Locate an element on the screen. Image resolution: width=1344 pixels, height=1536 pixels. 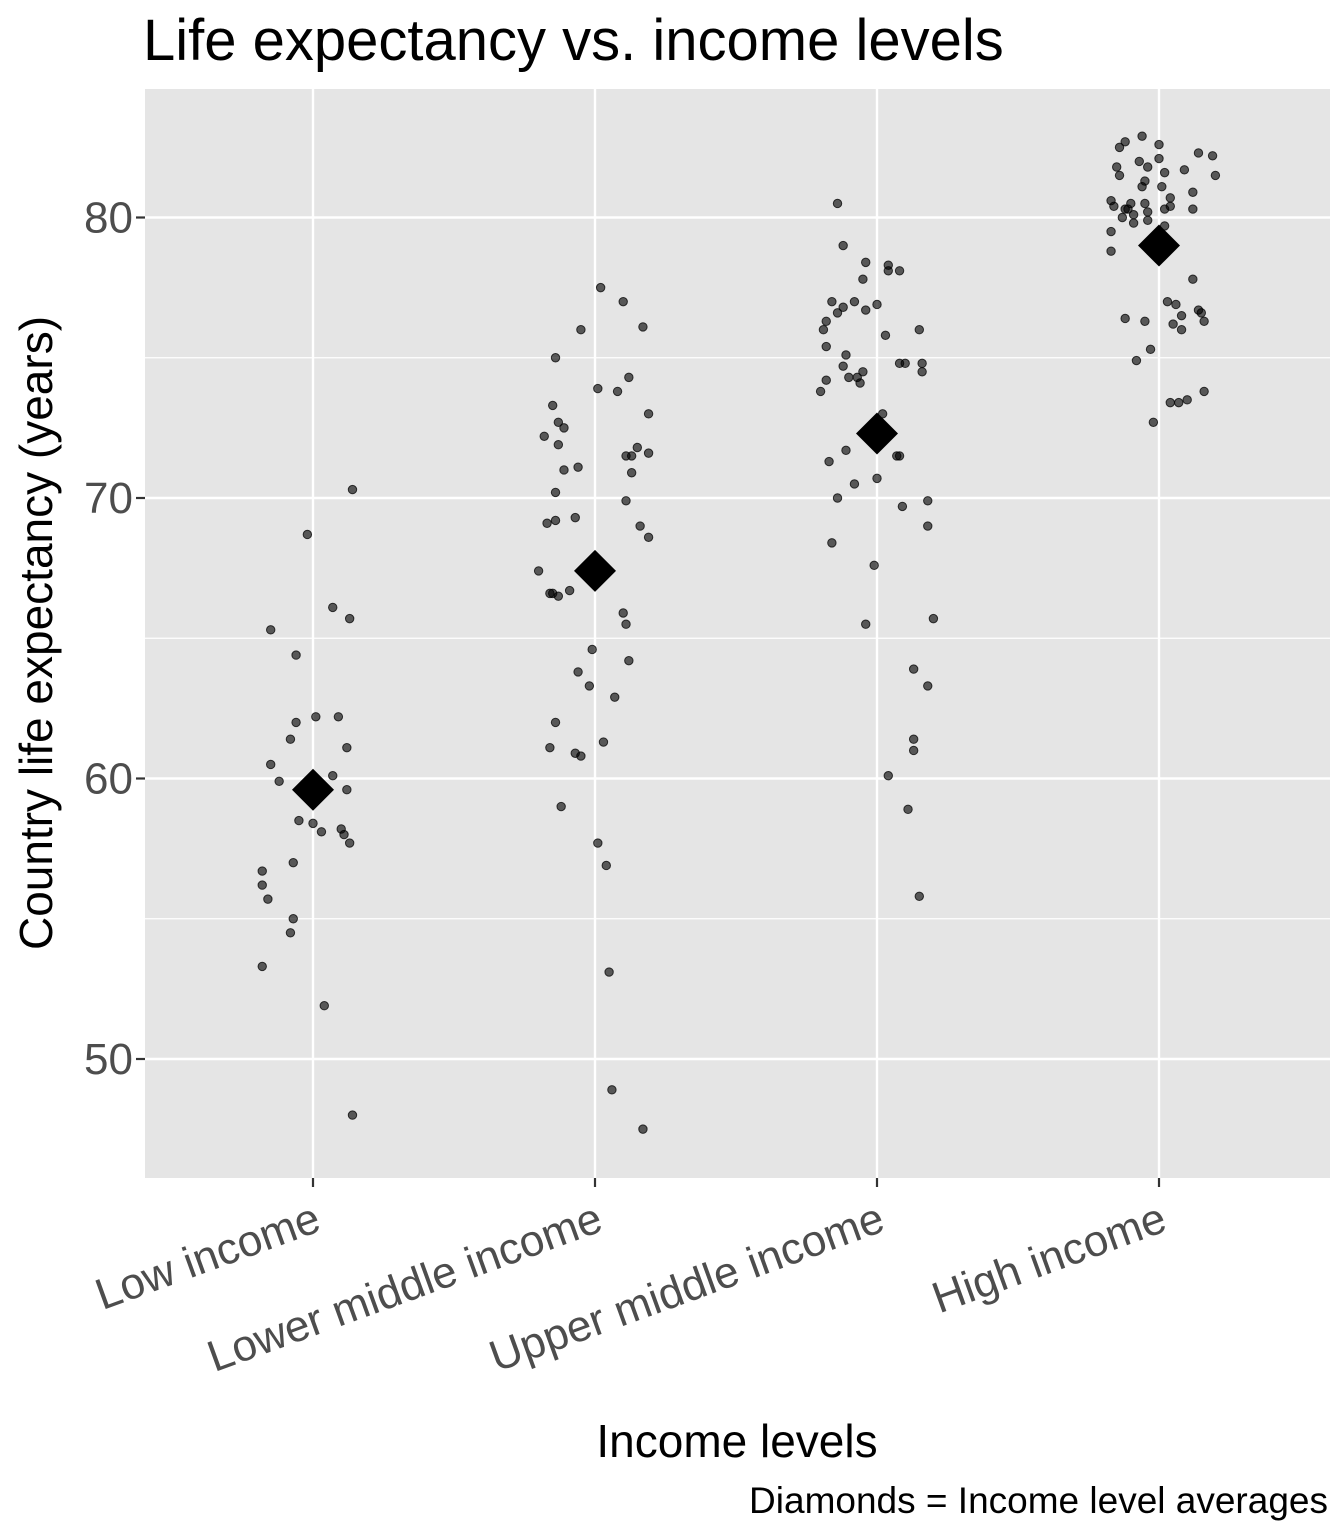
x-tick-label: High income is located at coordinates (1049, 1258).